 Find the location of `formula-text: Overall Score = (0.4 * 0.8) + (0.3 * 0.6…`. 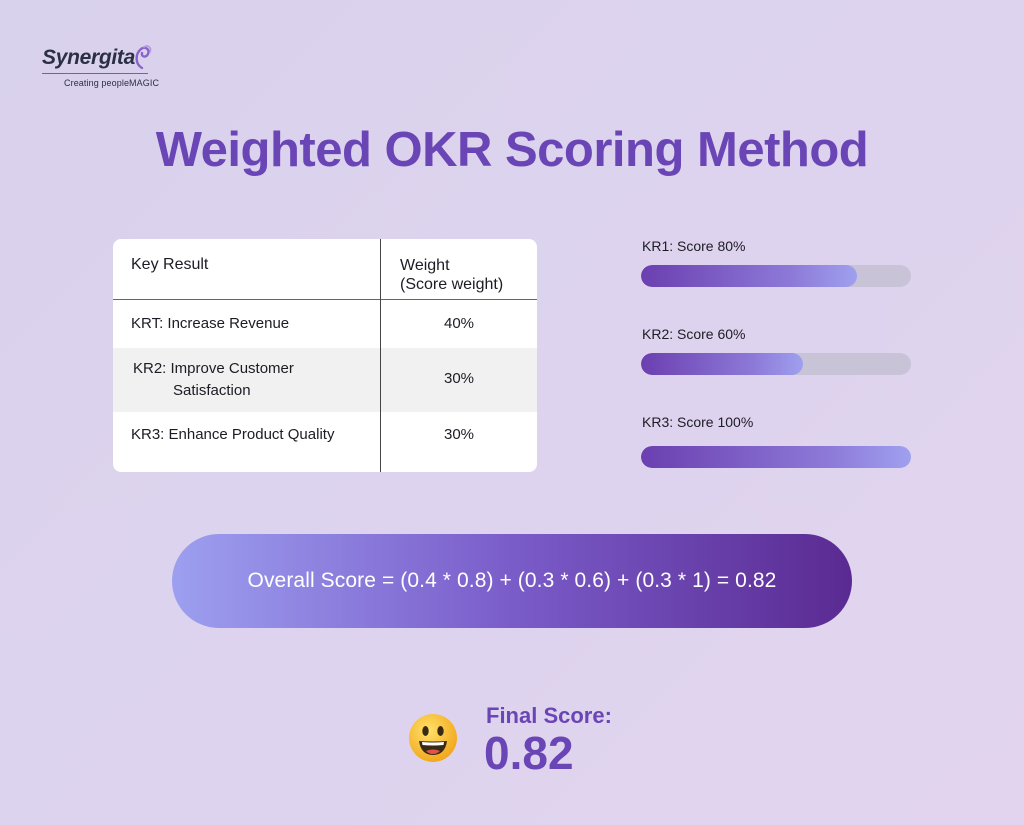

formula-text: Overall Score = (0.4 * 0.8) + (0.3 * 0.6… is located at coordinates (512, 580).